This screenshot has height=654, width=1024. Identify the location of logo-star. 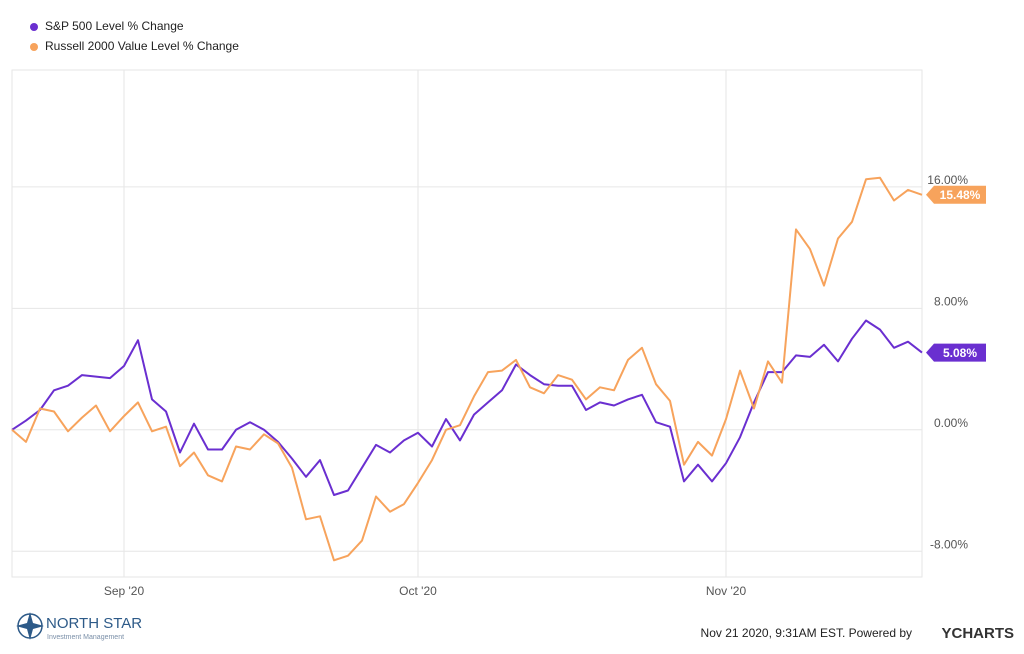
(30, 626).